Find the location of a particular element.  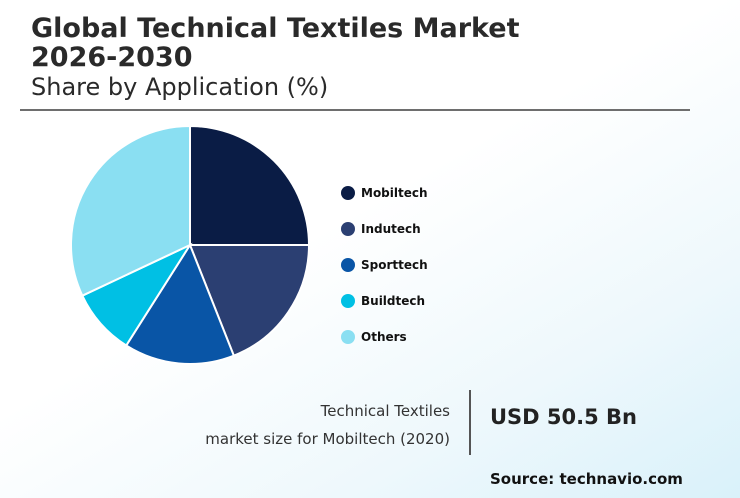

legend-label: Others is located at coordinates (384, 337).